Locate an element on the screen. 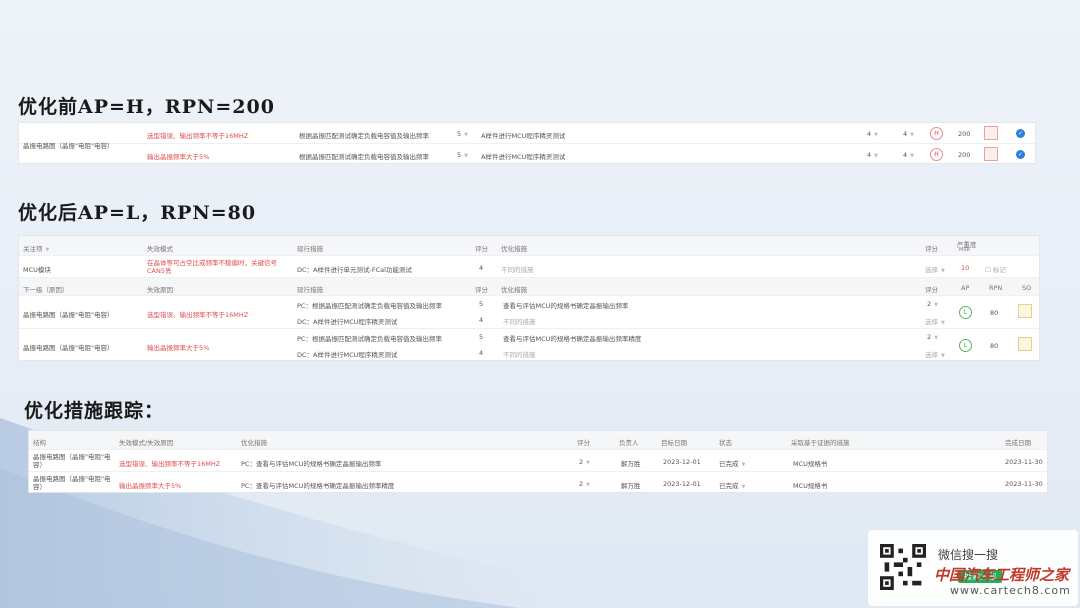 This screenshot has height=608, width=1080. mode-cell: 选型错误、输出频率不等于16MHZ is located at coordinates (170, 464).